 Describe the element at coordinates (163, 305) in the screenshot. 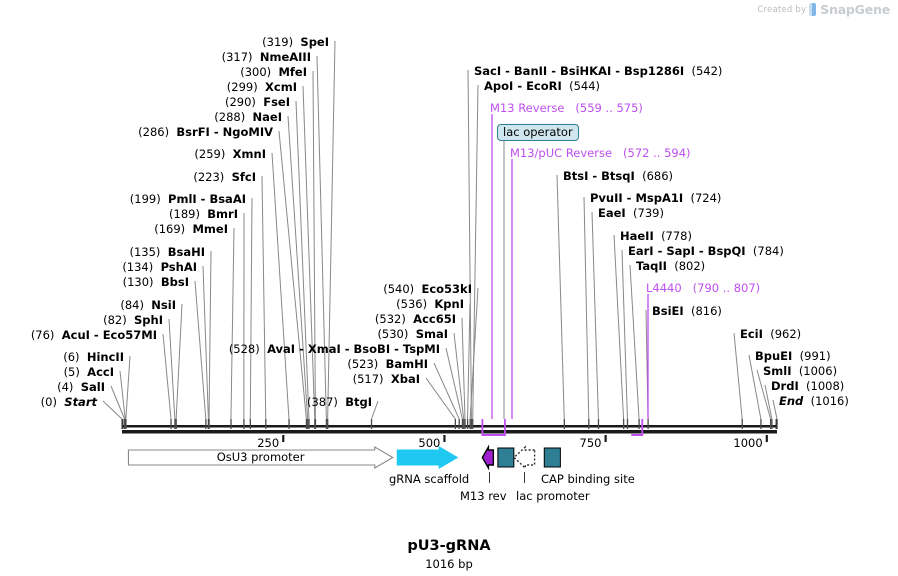

I see `site-enzyme-name: NsiI` at that location.